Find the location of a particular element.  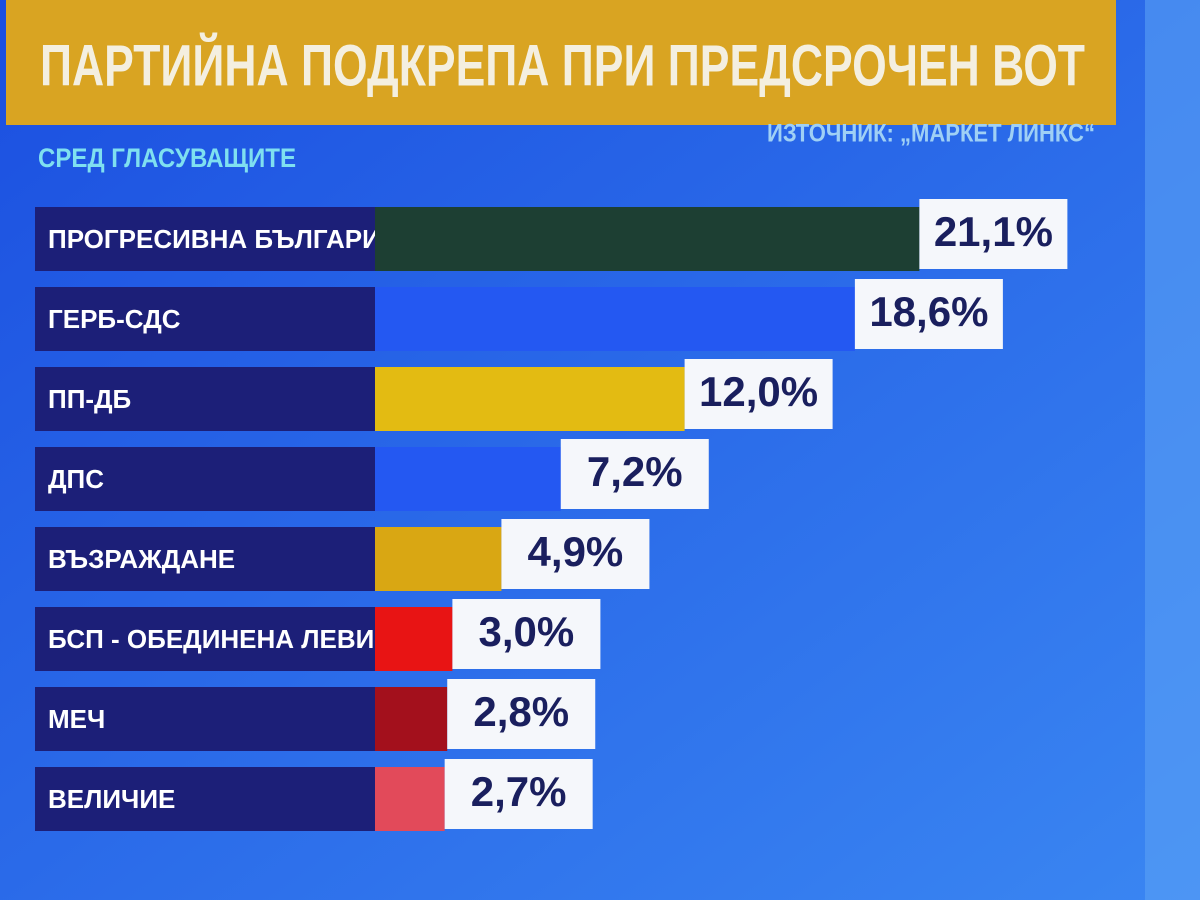

value-label: 4,9% is located at coordinates (576, 551).